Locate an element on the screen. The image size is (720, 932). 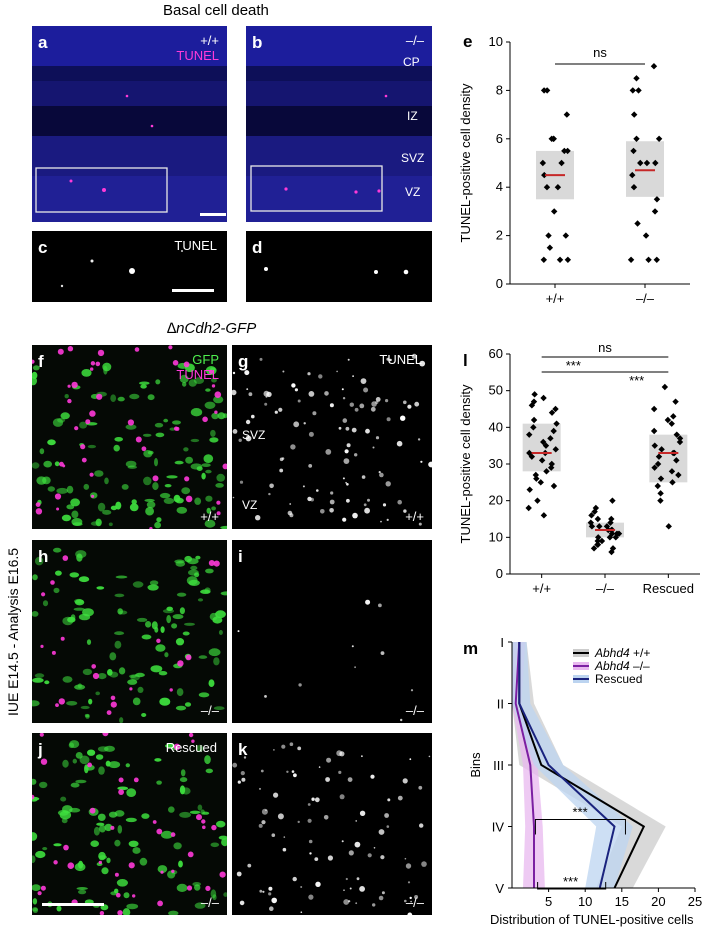
x-tick-label: 15 is located at coordinates (622, 901).